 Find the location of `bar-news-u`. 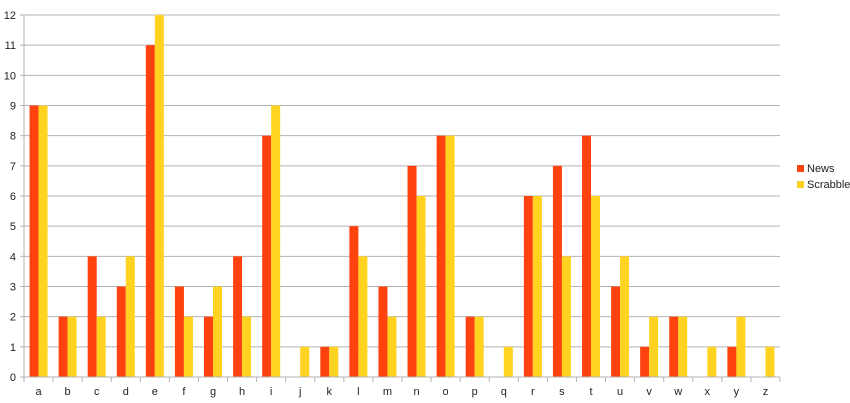

bar-news-u is located at coordinates (616, 331).